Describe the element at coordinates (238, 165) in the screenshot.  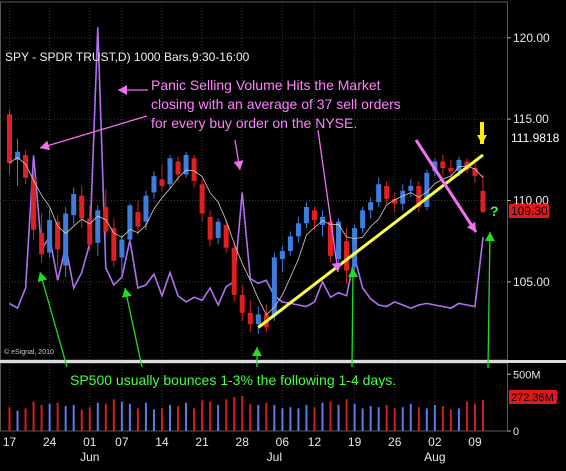
I see `panic-arrow-3-head` at that location.